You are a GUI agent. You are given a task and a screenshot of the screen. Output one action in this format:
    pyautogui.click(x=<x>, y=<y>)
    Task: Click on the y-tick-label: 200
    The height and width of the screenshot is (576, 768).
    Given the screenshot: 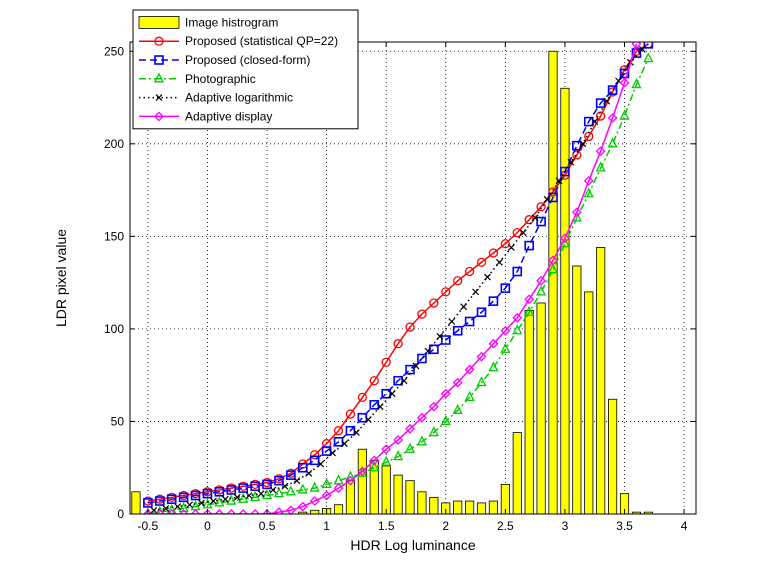 What is the action you would take?
    pyautogui.click(x=114, y=144)
    